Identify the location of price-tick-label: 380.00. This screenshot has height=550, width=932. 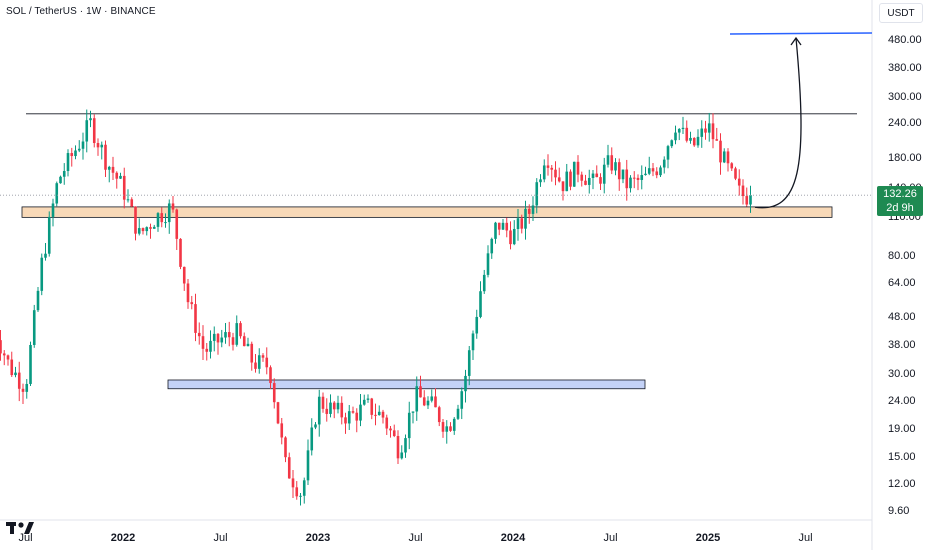
(905, 68).